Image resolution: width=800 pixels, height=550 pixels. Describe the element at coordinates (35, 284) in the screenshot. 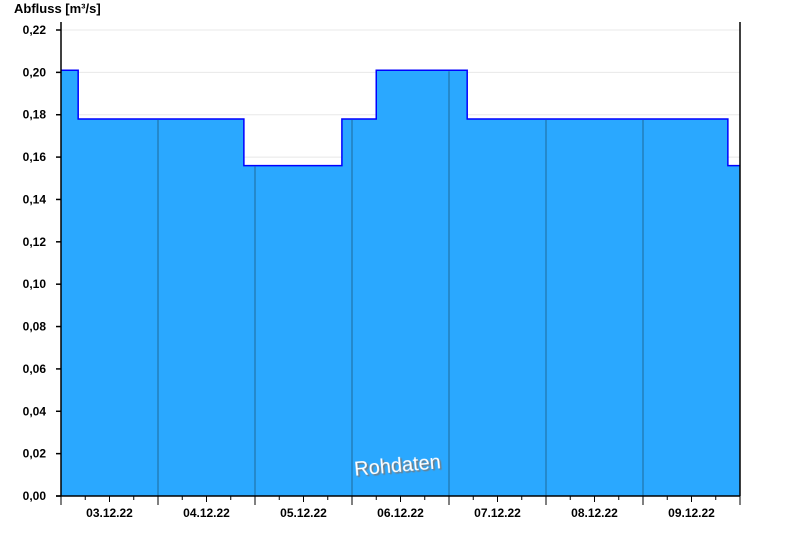

I see `y-tick-label: 0,10` at that location.